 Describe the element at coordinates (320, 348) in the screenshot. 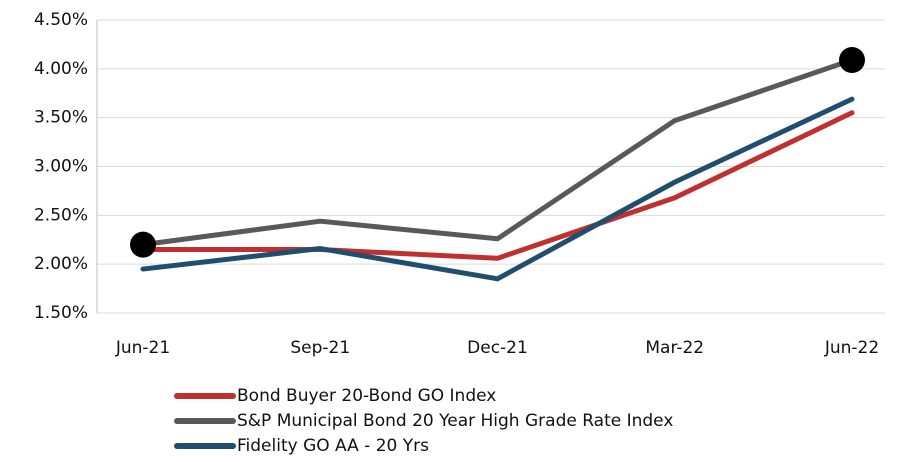

I see `x-tick-label: Sep-21` at that location.